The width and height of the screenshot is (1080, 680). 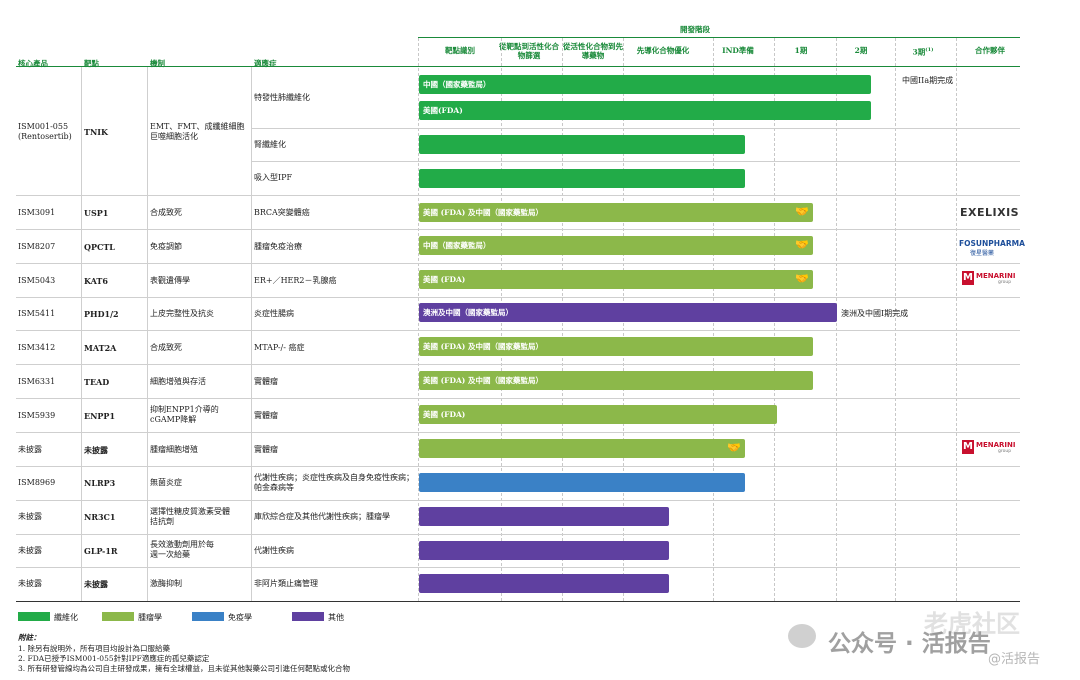 I want to click on col-header-indication: 適應症, so click(x=265, y=63).